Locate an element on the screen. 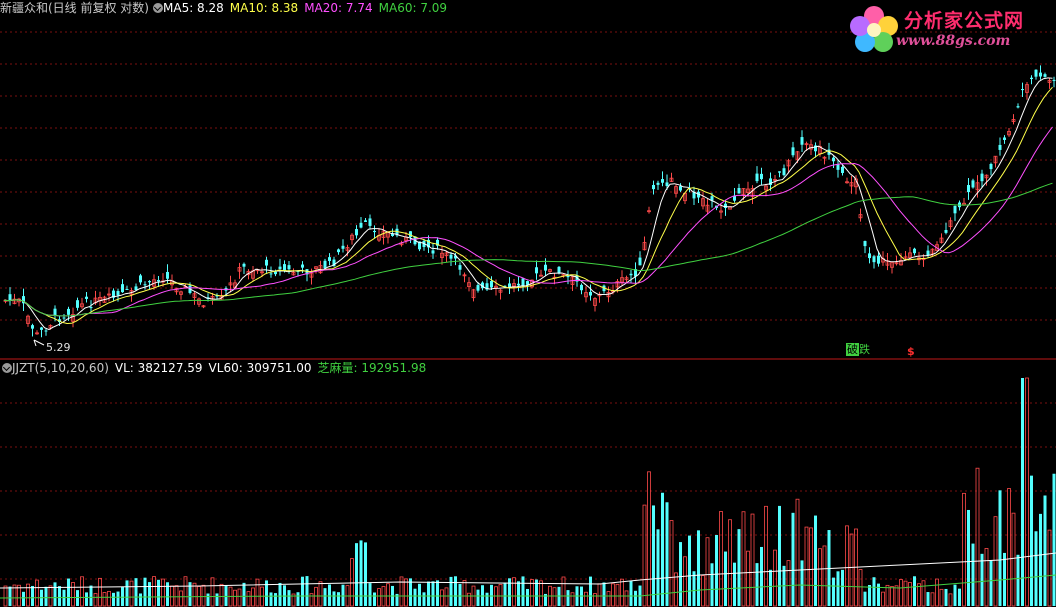 This screenshot has height=607, width=1056. site-logo: 分析家公式网 www.88gs.com is located at coordinates (948, 30).